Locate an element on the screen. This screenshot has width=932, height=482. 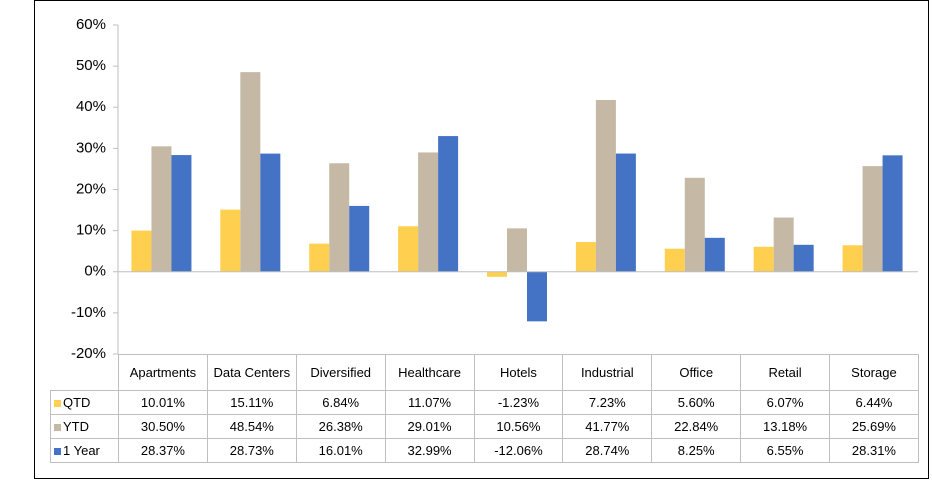
value-label: 13.18% is located at coordinates (785, 426).